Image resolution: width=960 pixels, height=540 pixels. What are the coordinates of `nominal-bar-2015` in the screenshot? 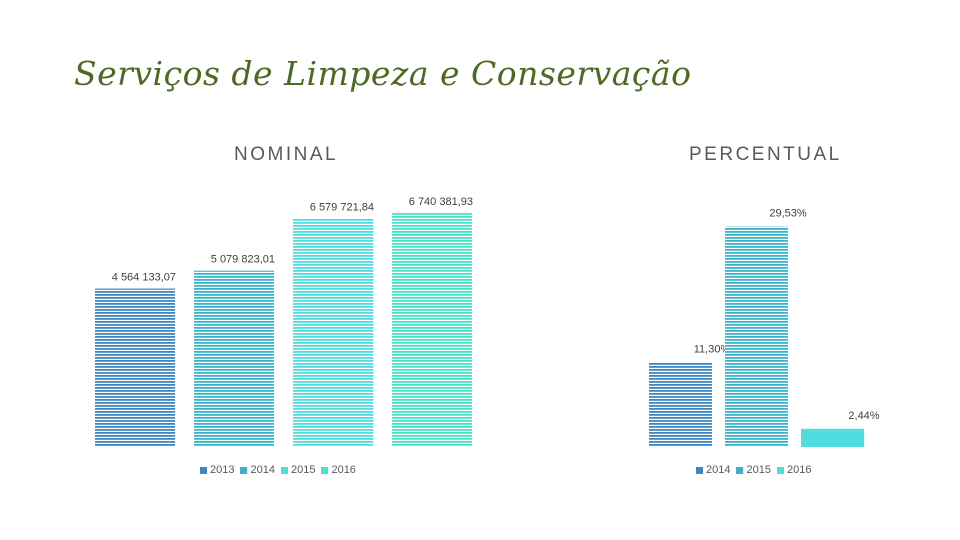 It's located at (333, 332).